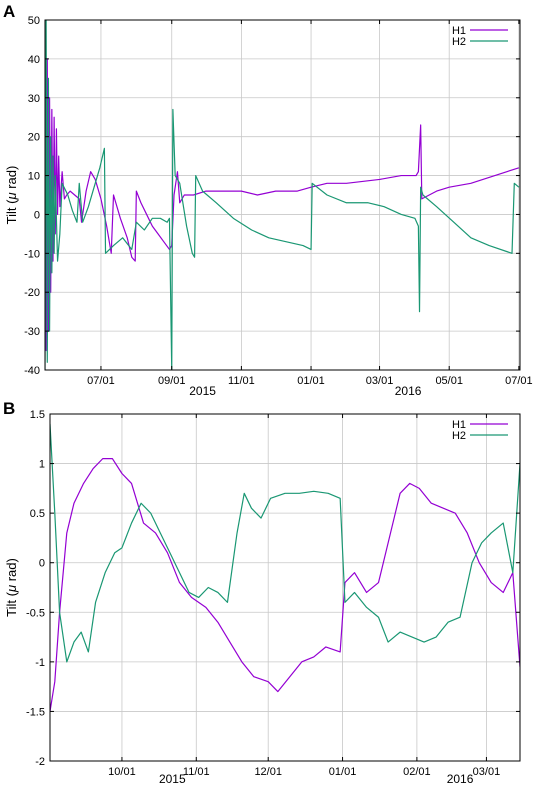  I want to click on y-tick-label: -40, so click(32, 371).